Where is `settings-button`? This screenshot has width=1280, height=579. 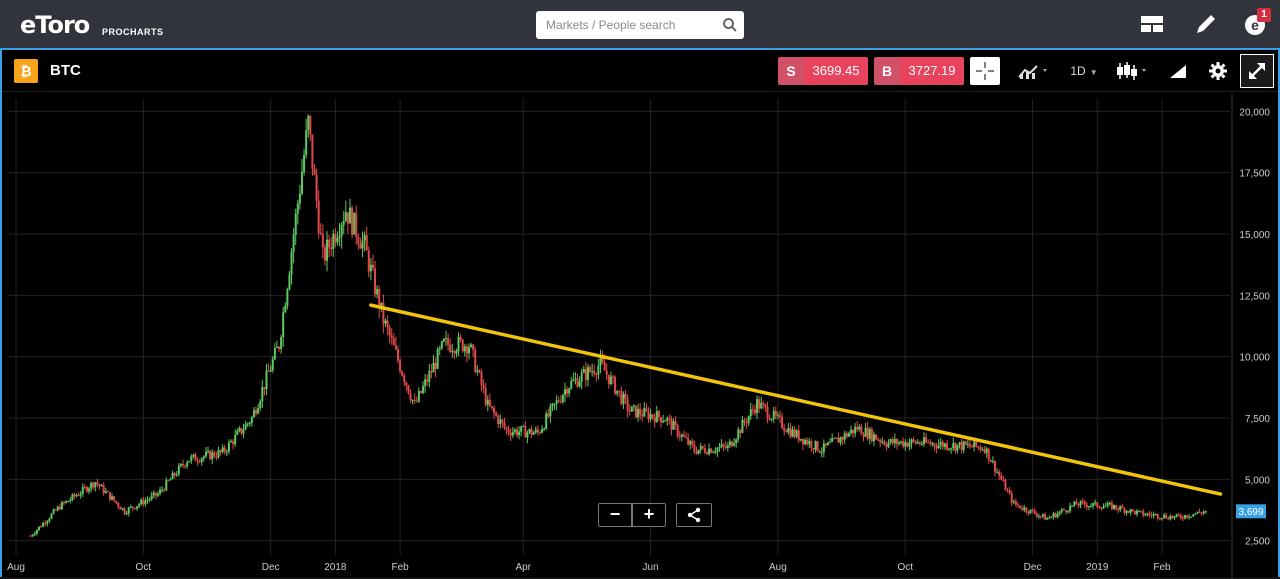
settings-button is located at coordinates (1218, 71).